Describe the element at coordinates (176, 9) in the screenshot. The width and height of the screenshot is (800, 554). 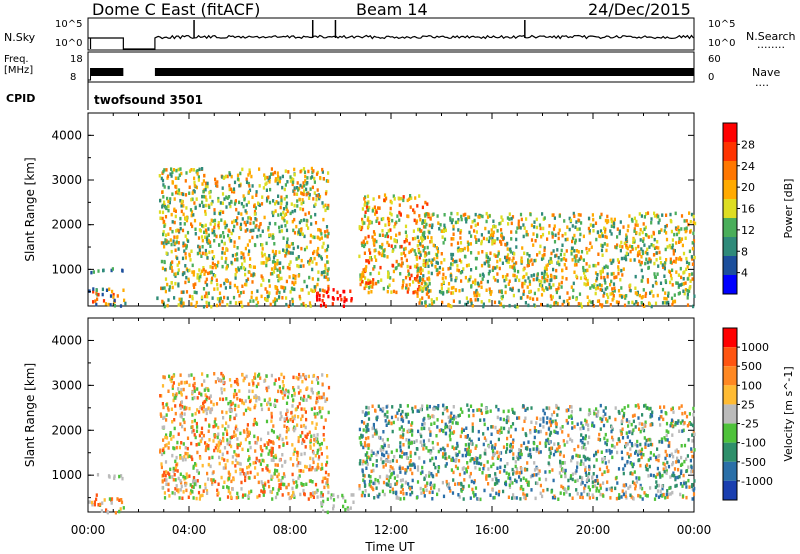
I see `radar-title: Dome C East (fitACF)` at that location.